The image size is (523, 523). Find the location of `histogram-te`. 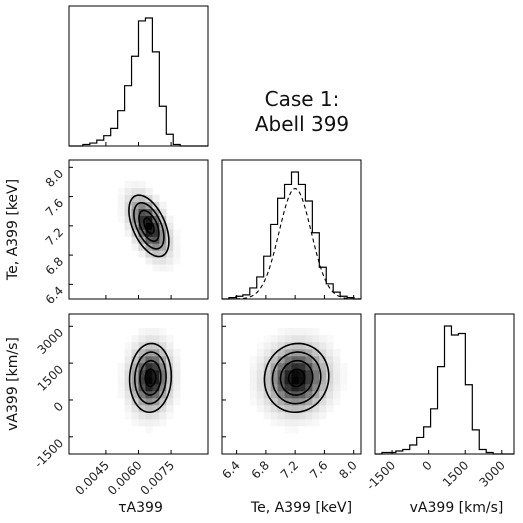

histogram-te is located at coordinates (291, 229).